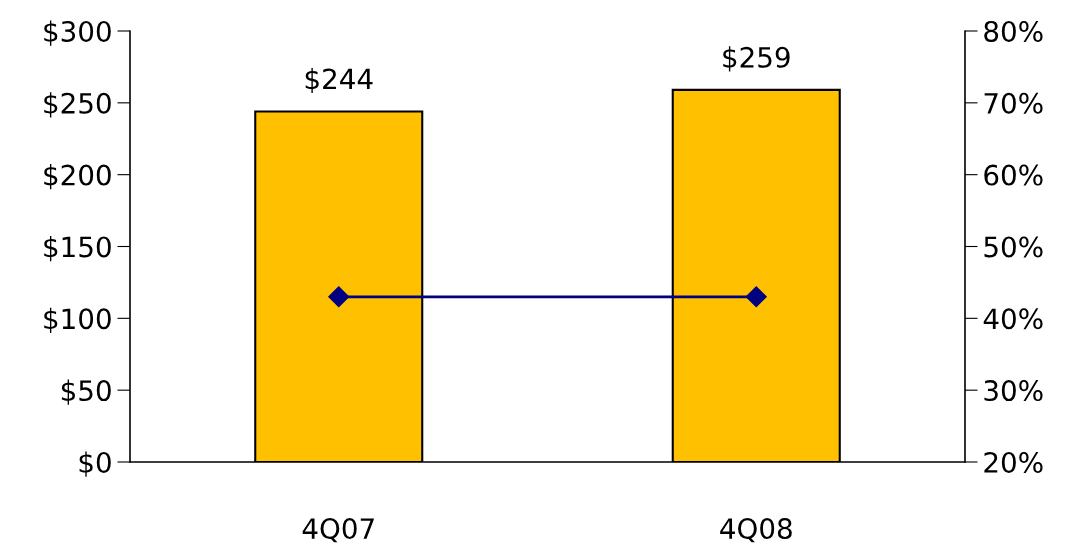  What do you see at coordinates (1013, 319) in the screenshot?
I see `y2-tick-label: 40%` at bounding box center [1013, 319].